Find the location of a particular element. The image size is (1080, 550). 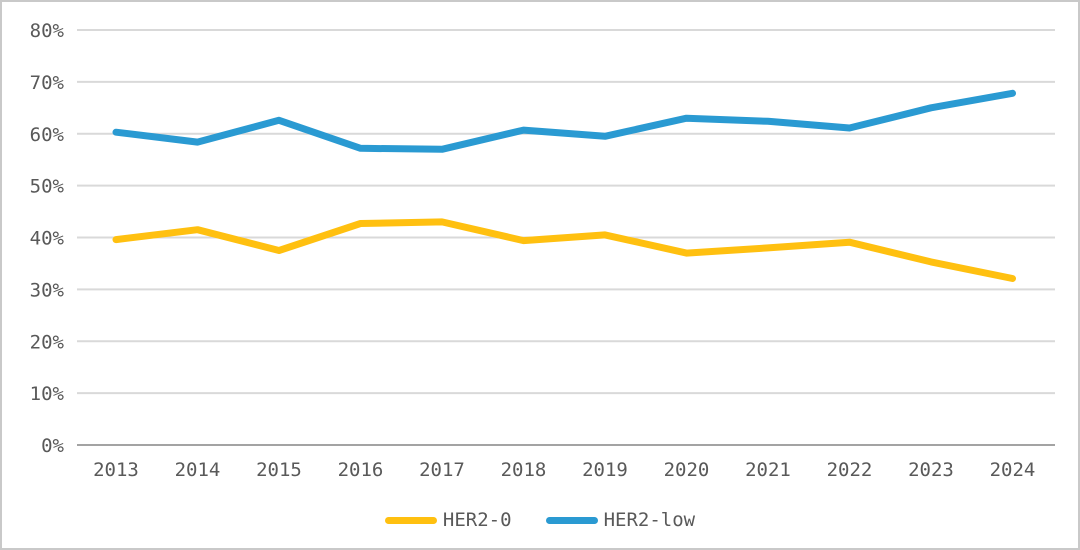

x-tick-label: 2023 is located at coordinates (931, 470).